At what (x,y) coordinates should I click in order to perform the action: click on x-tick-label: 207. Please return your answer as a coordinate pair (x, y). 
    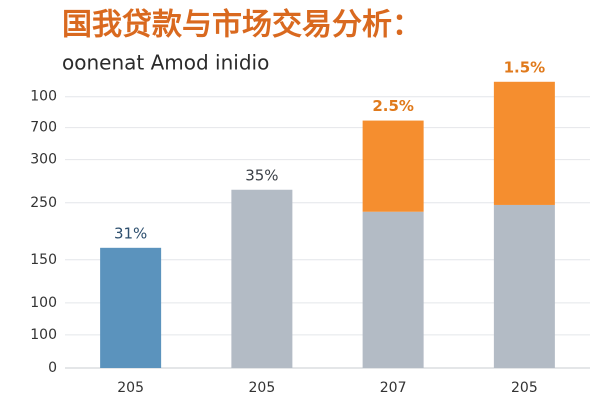
    Looking at the image, I should click on (393, 388).